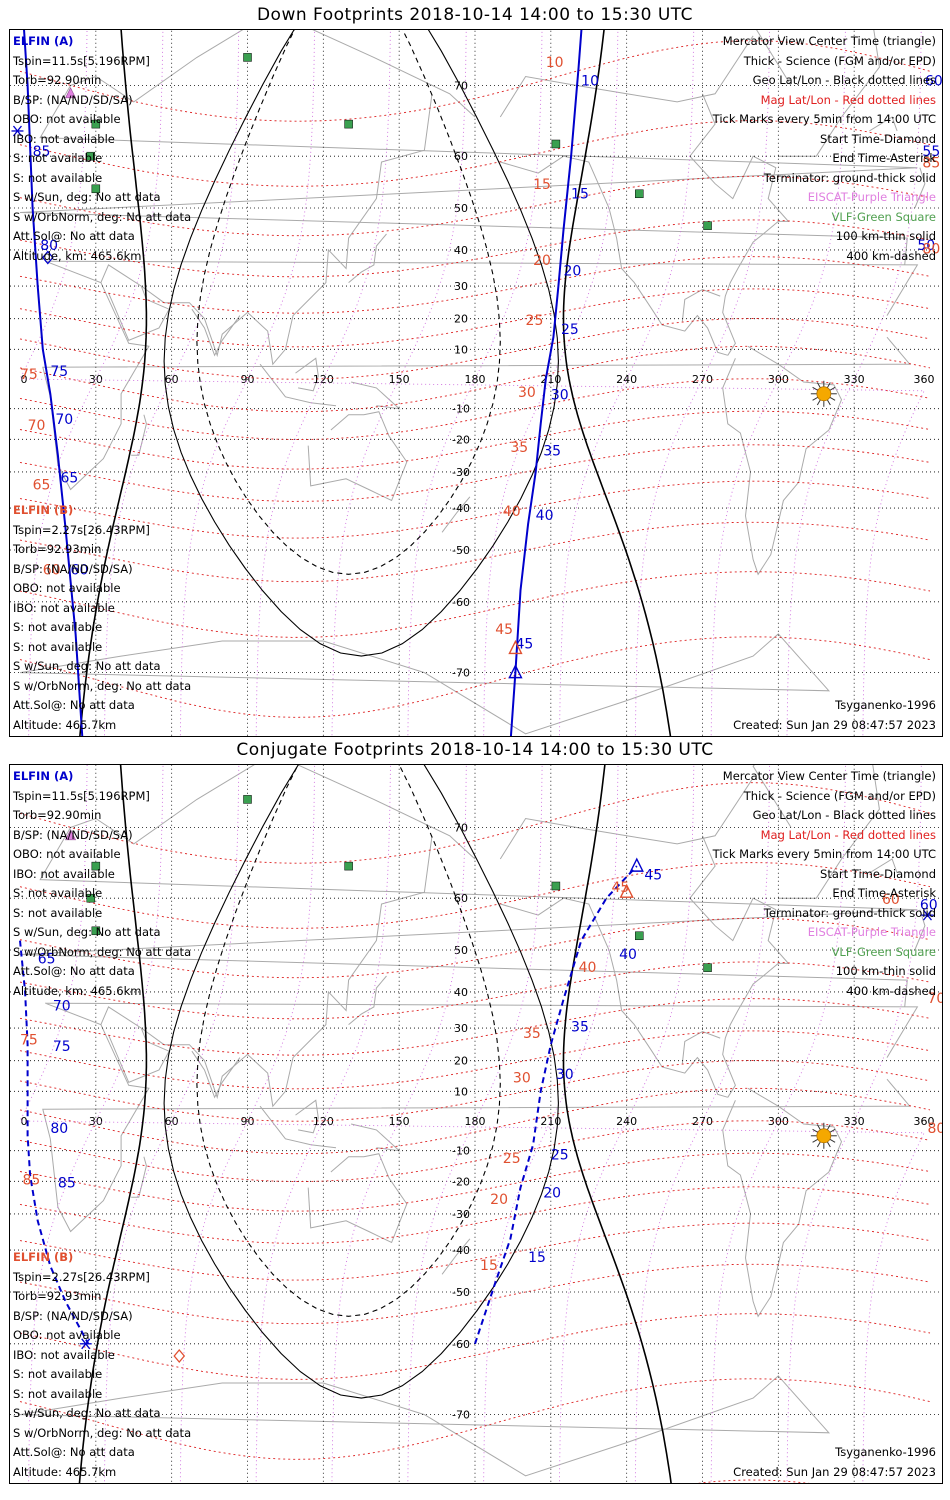 The height and width of the screenshot is (1500, 950). Describe the element at coordinates (65, 1471) in the screenshot. I see `elfin-b-info-line: Altitude: 465.7km` at that location.